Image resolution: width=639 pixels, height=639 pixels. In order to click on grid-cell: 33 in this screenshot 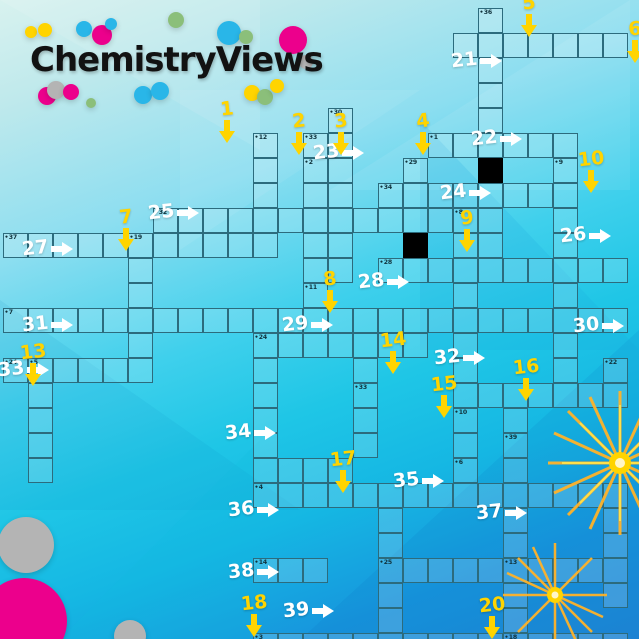, I will do `click(365, 395)`.